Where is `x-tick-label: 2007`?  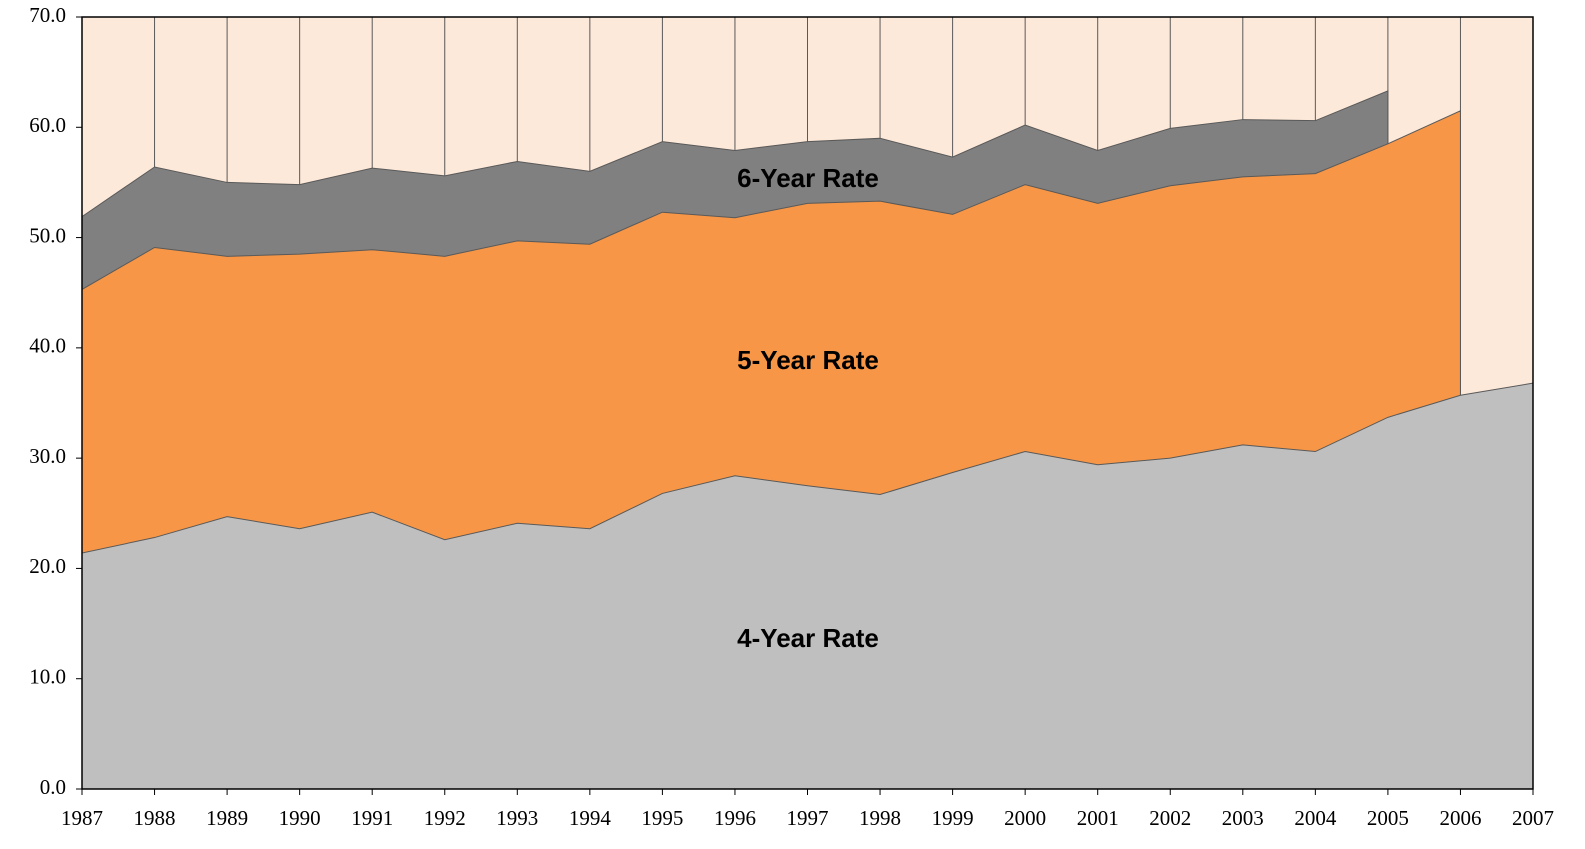 x-tick-label: 2007 is located at coordinates (1533, 818).